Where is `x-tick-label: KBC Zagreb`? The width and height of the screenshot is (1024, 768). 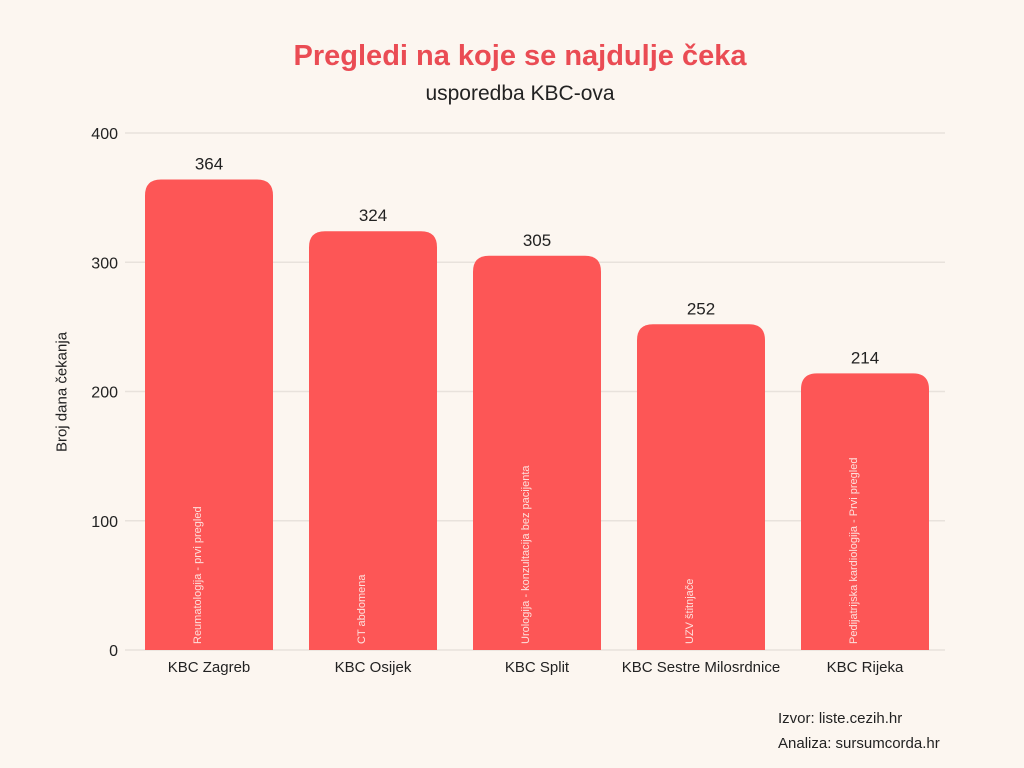
x-tick-label: KBC Zagreb is located at coordinates (209, 667).